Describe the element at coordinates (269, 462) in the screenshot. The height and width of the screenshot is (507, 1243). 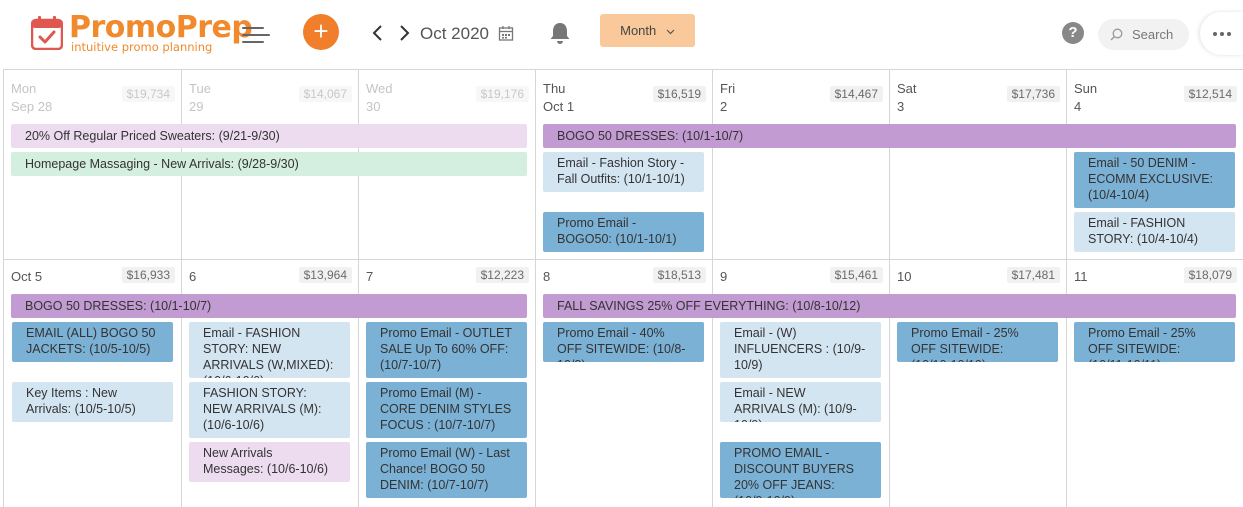
I see `event-card: New Arrivals Messages: (10/6-10/6)` at that location.